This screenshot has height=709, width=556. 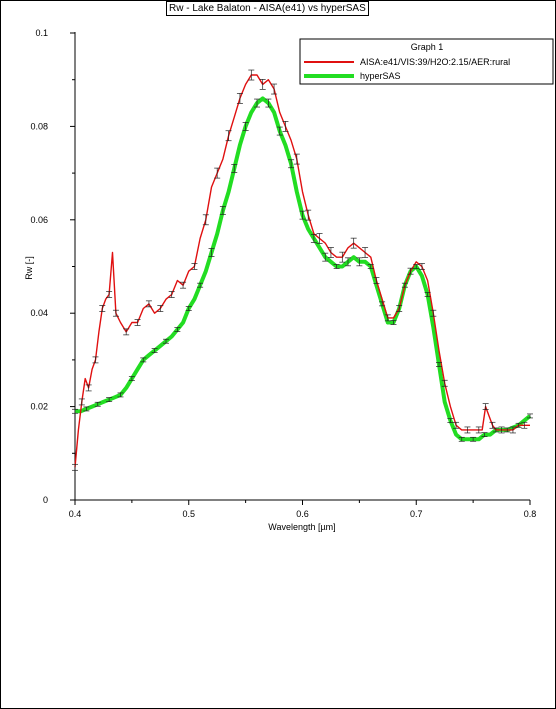 I want to click on legend-title: Graph 1, so click(x=427, y=47).